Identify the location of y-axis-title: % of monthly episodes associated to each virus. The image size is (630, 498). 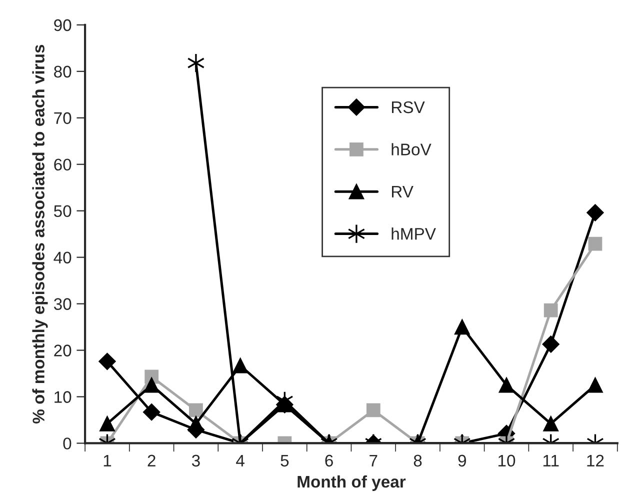
(40, 234).